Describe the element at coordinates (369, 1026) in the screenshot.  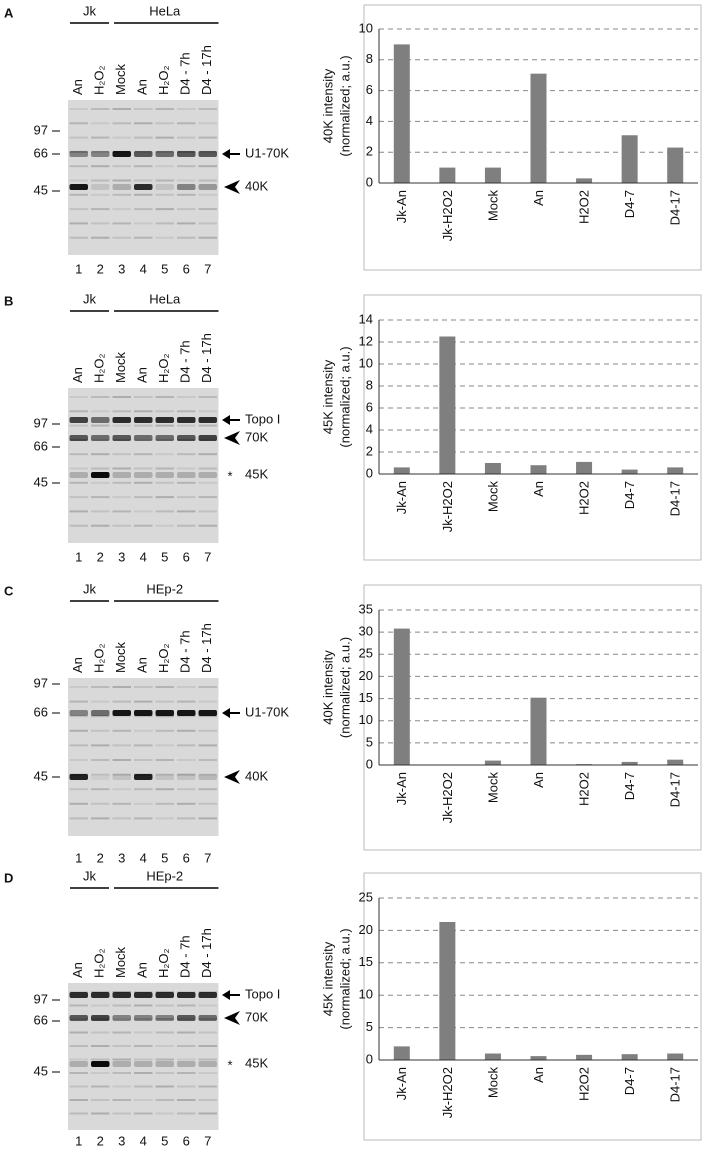
I see `y-tick-label: 5` at that location.